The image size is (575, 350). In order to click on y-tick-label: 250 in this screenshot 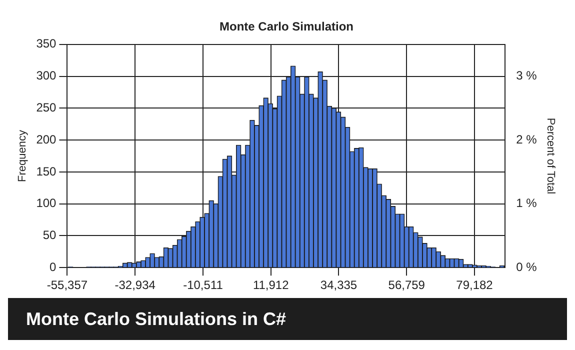, I will do `click(46, 107)`.